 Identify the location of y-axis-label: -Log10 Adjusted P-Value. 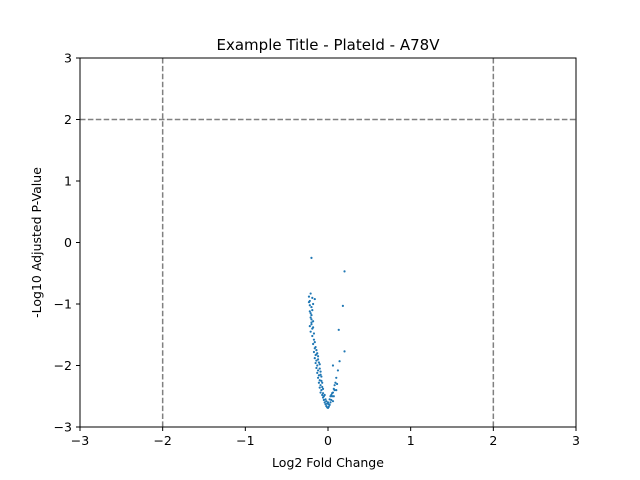
(36, 242).